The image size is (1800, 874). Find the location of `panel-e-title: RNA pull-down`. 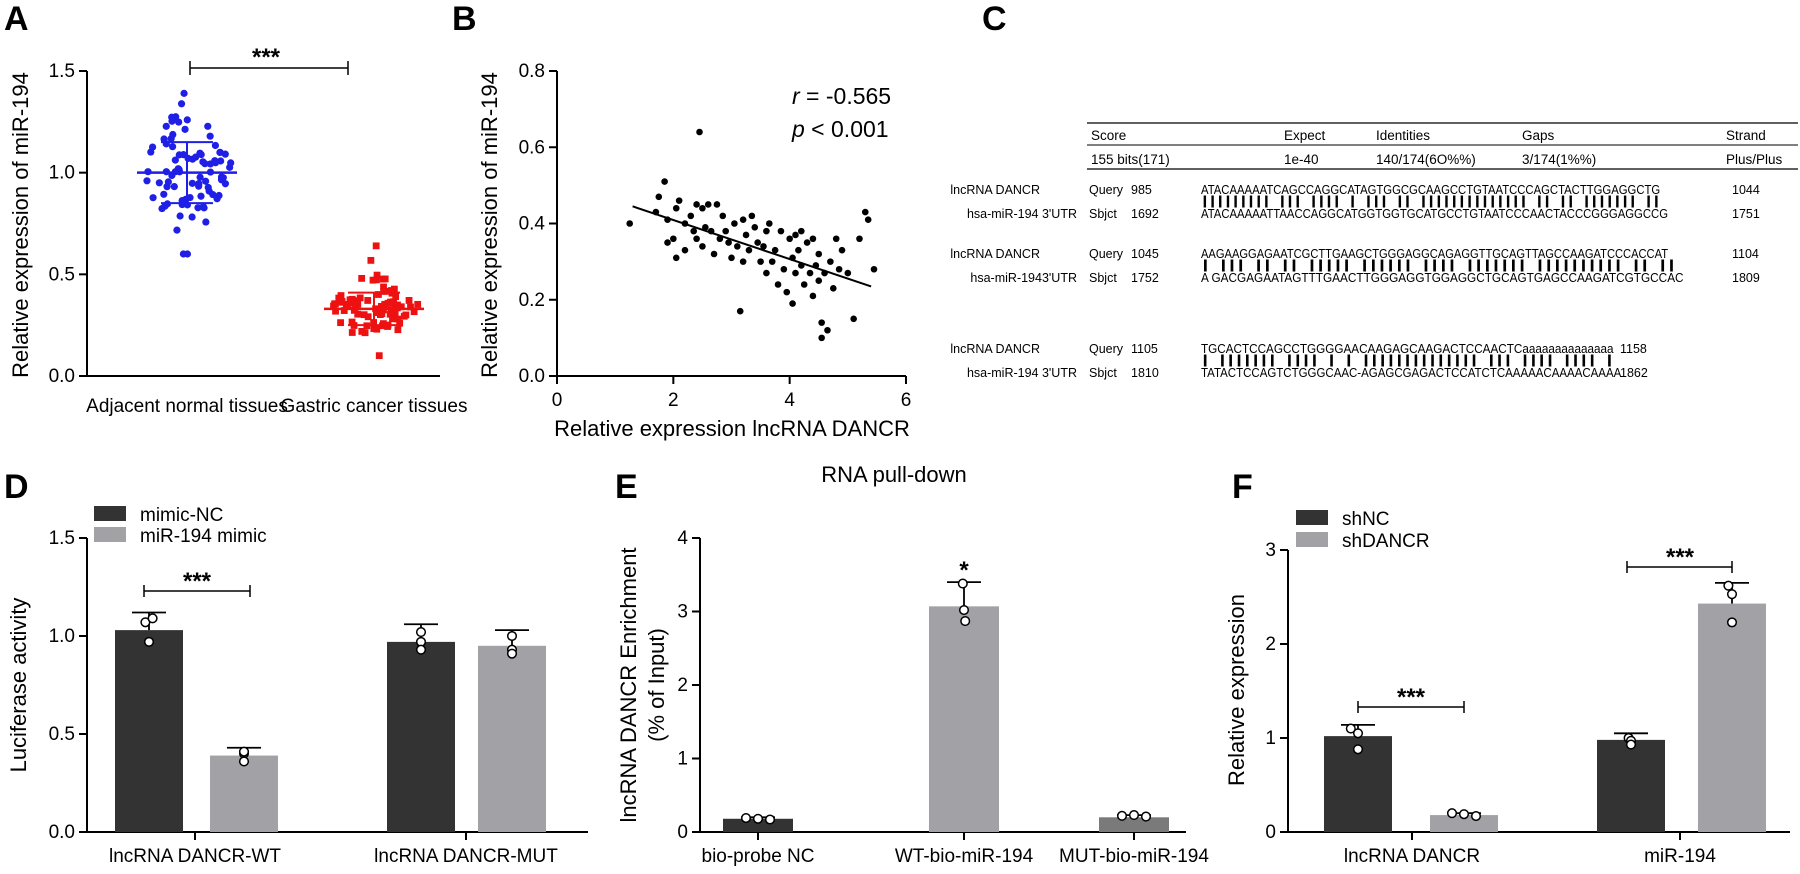

panel-e-title: RNA pull-down is located at coordinates (894, 474).